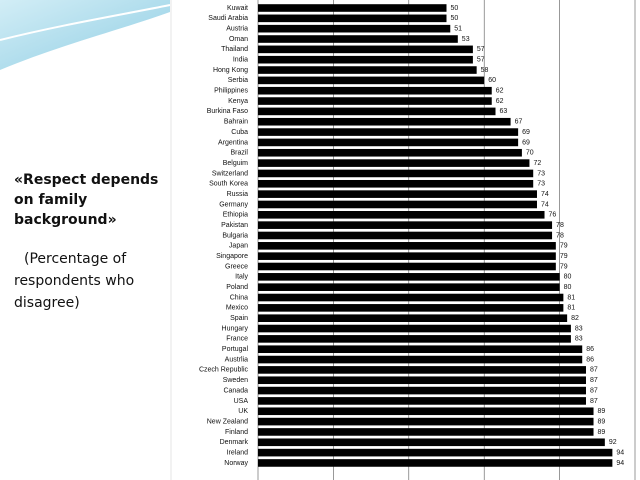 The image size is (640, 480). What do you see at coordinates (234, 442) in the screenshot?
I see `y-tick-label: Denmark` at bounding box center [234, 442].